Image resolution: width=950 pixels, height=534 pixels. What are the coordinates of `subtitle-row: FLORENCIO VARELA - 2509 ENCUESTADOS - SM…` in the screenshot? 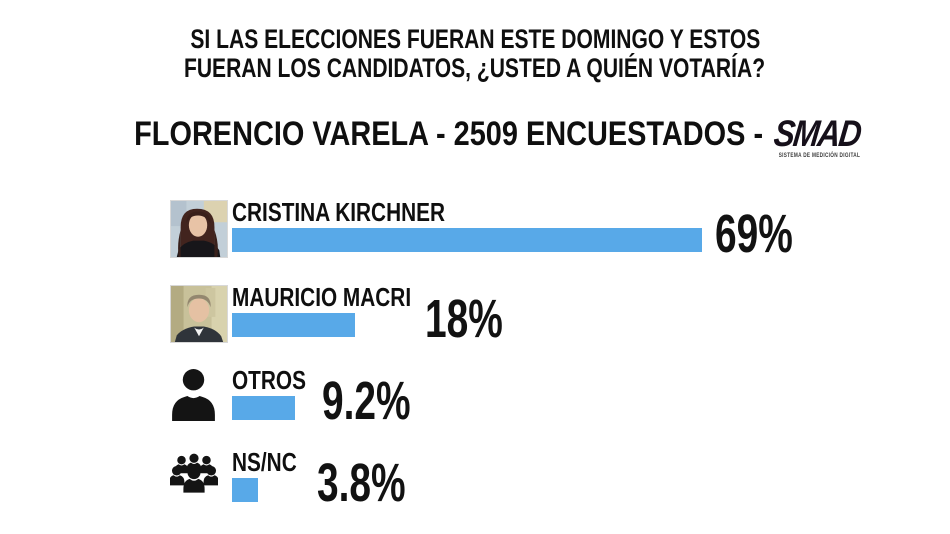 It's located at (475, 136).